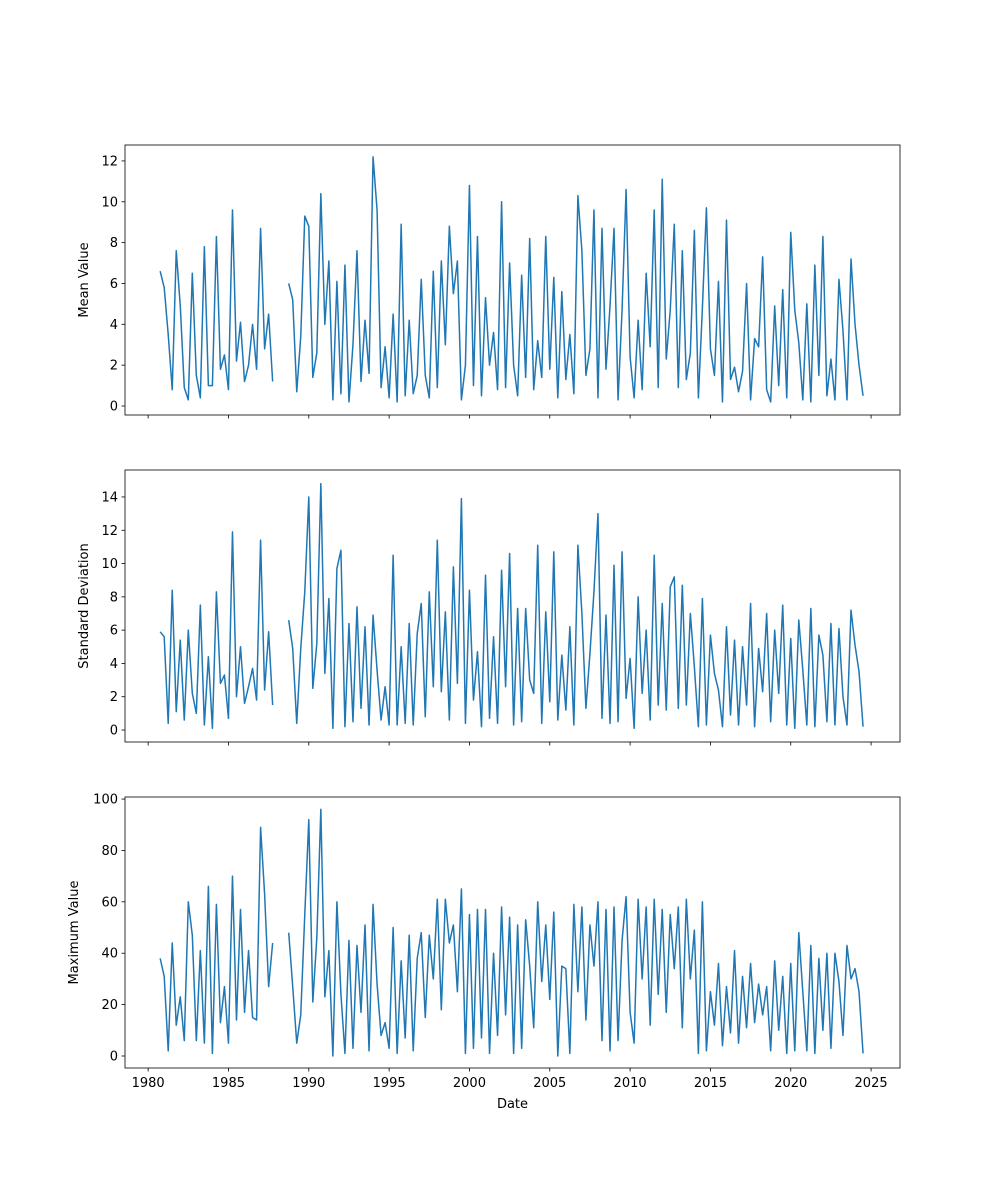  What do you see at coordinates (710, 1083) in the screenshot?
I see `x-tick-label: 2015` at bounding box center [710, 1083].